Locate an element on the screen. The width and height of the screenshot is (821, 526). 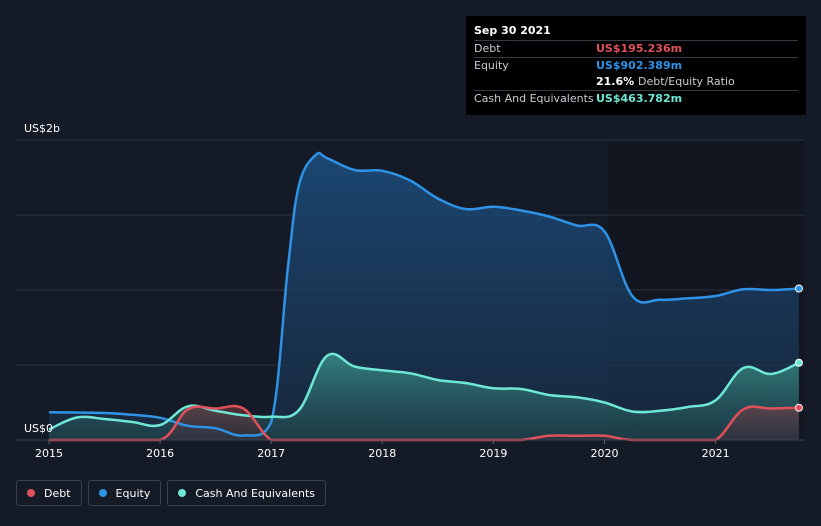
tooltip-date: Sep 30 2021 is located at coordinates (512, 30).